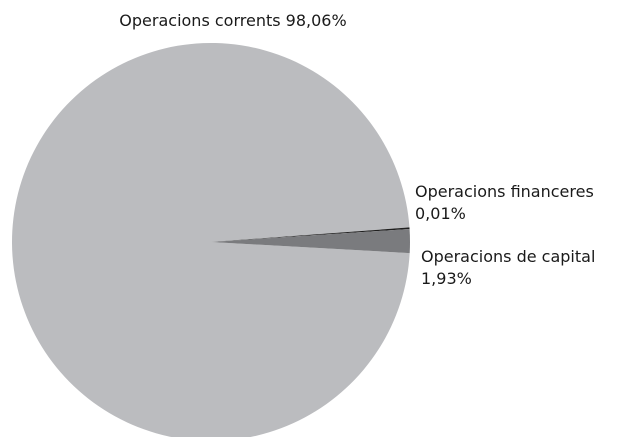  What do you see at coordinates (446, 278) in the screenshot?
I see `value-operacions-de-capital: 1,93%` at bounding box center [446, 278].